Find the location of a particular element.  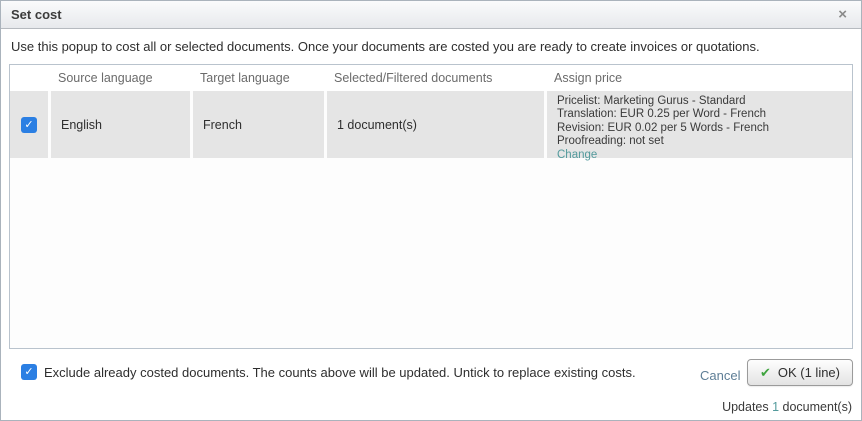

header-target-language: Target language is located at coordinates (245, 78).